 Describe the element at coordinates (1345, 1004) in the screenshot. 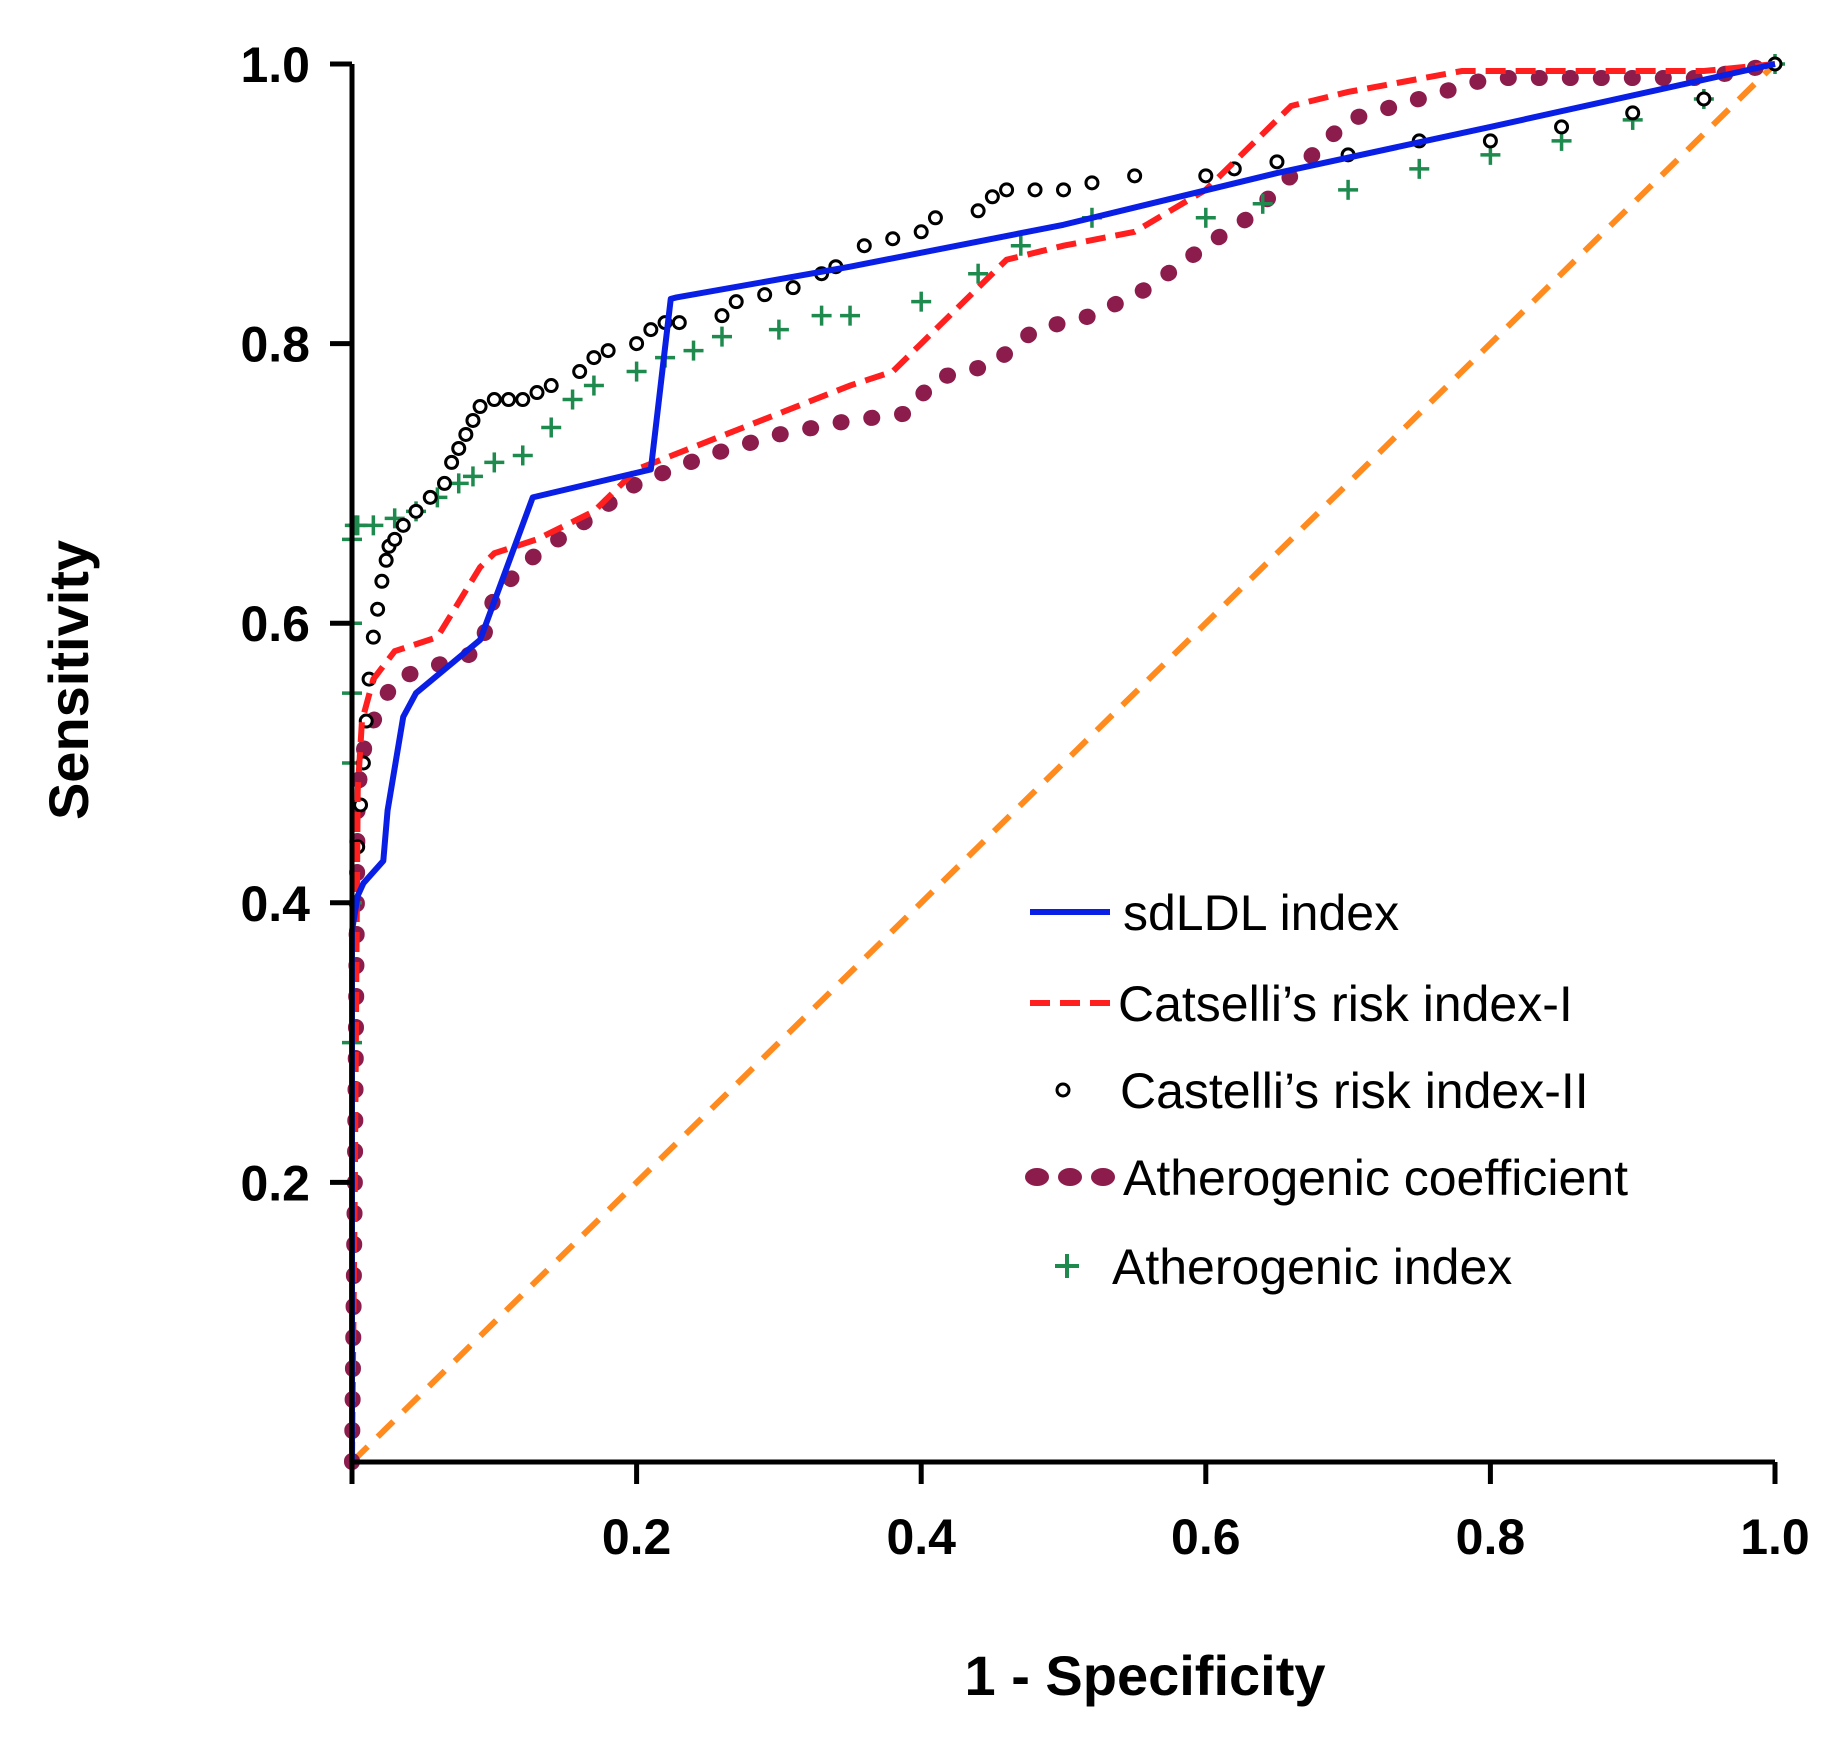

I see `legend-label-catselli-i: Catselli’s risk index-I` at that location.